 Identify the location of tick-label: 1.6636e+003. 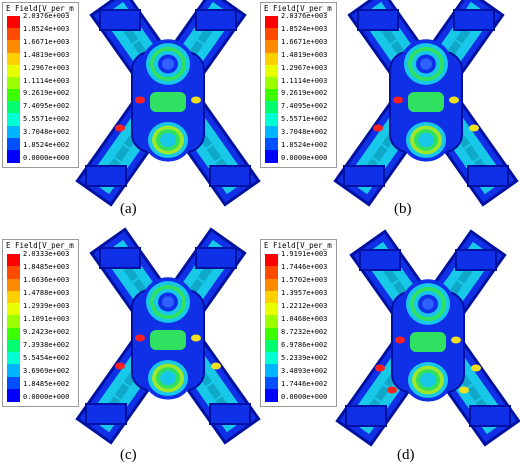
(46, 280).